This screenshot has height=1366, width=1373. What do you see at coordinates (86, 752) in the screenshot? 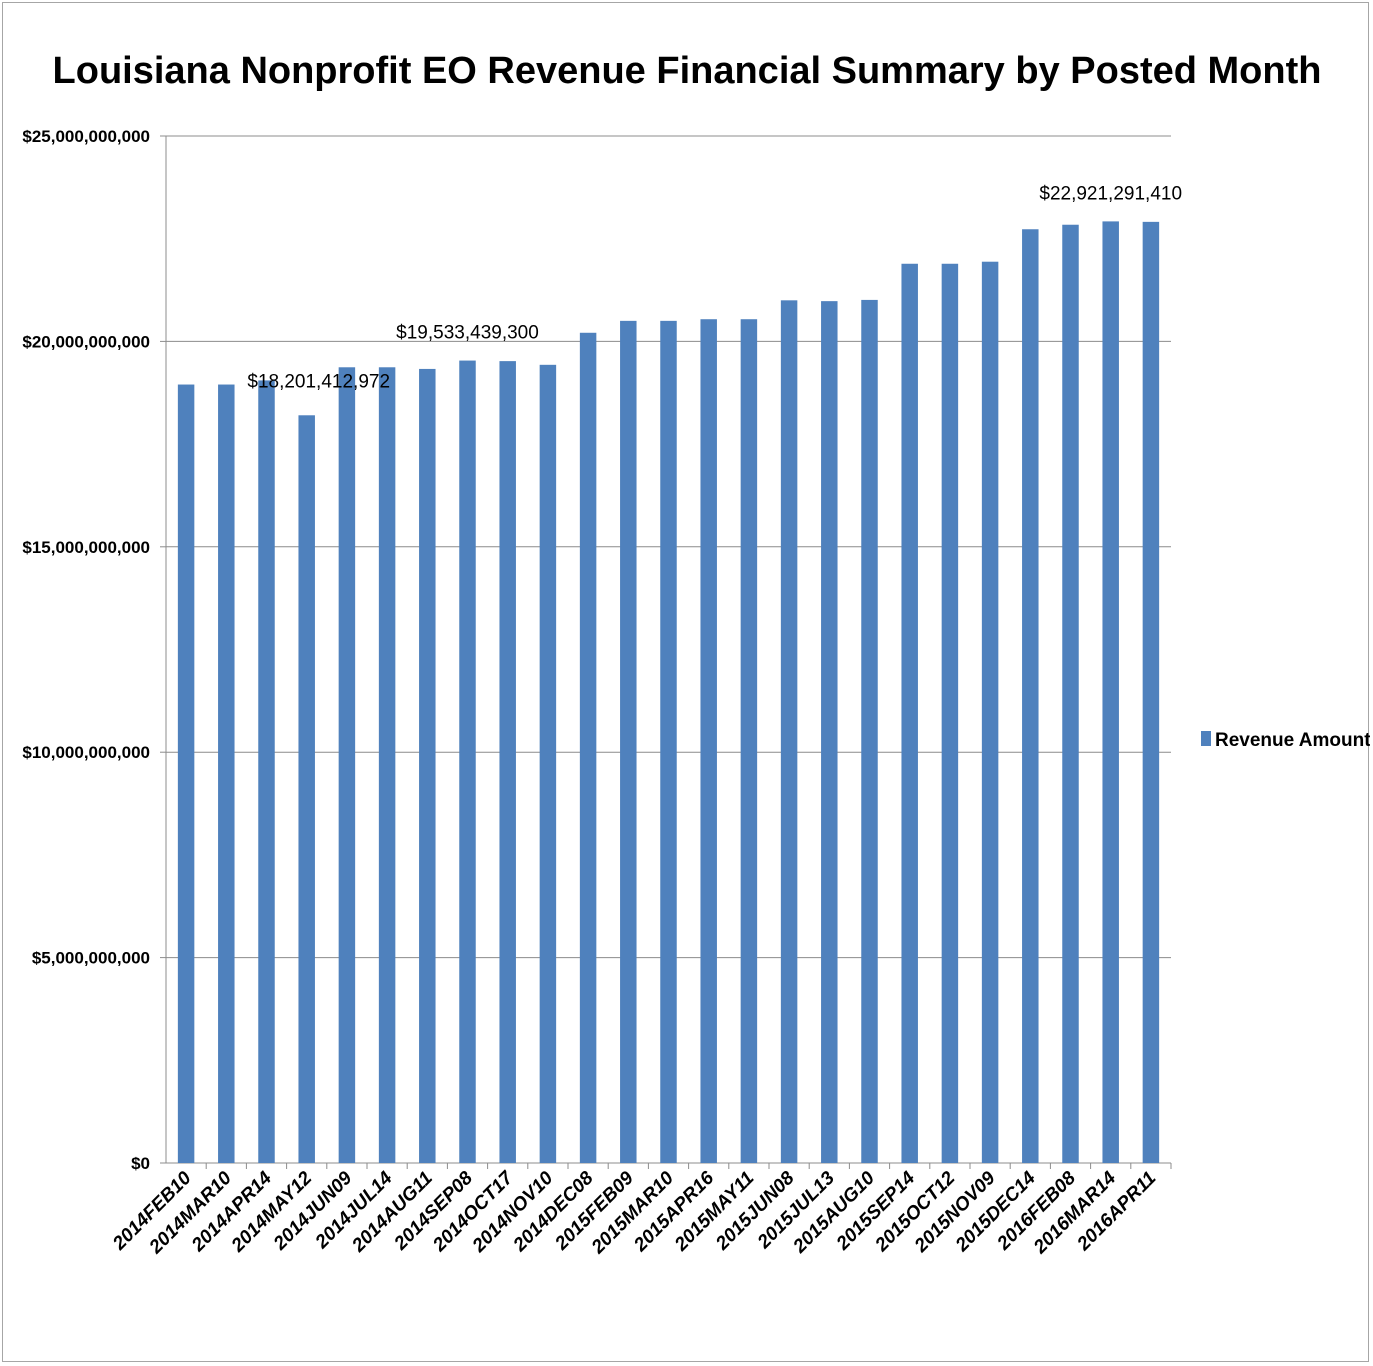
I see `y-tick-label: $10,000,000,000` at bounding box center [86, 752].